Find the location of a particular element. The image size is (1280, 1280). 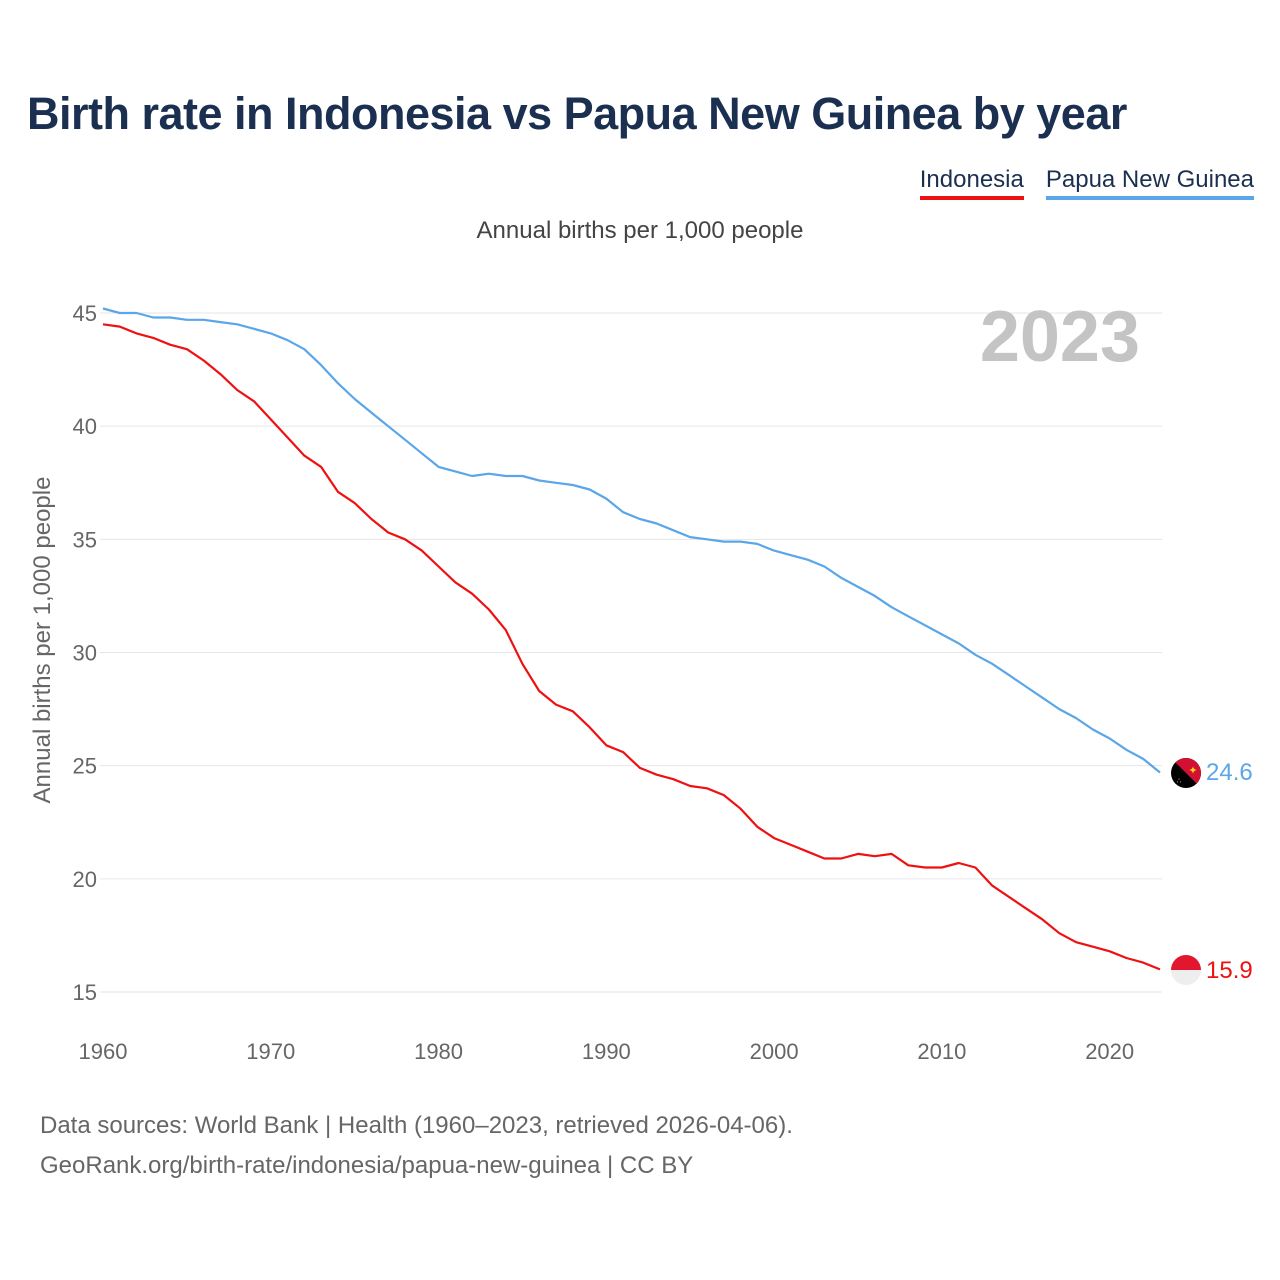

legend: Indonesia Papua New Guinea is located at coordinates (1086, 183).